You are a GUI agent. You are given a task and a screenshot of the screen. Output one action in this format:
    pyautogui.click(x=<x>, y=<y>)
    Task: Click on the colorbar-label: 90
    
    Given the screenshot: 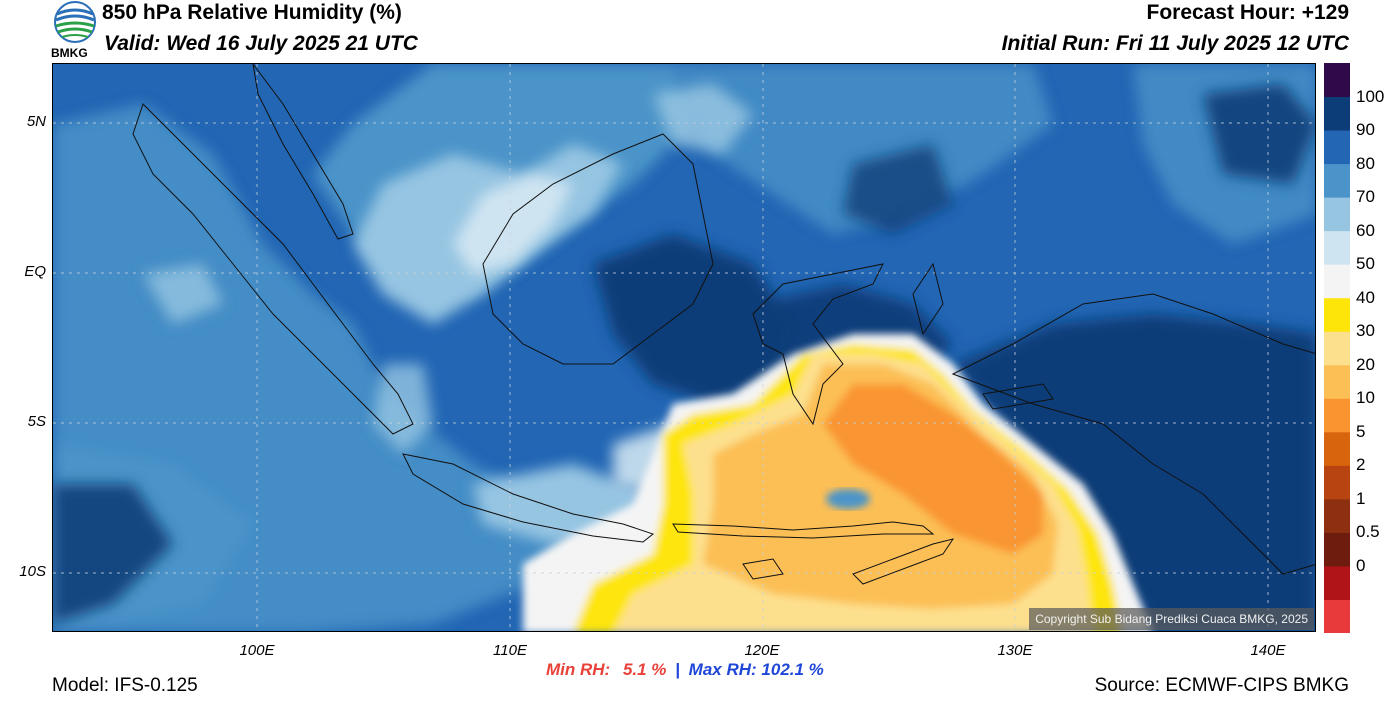 What is the action you would take?
    pyautogui.click(x=1365, y=130)
    